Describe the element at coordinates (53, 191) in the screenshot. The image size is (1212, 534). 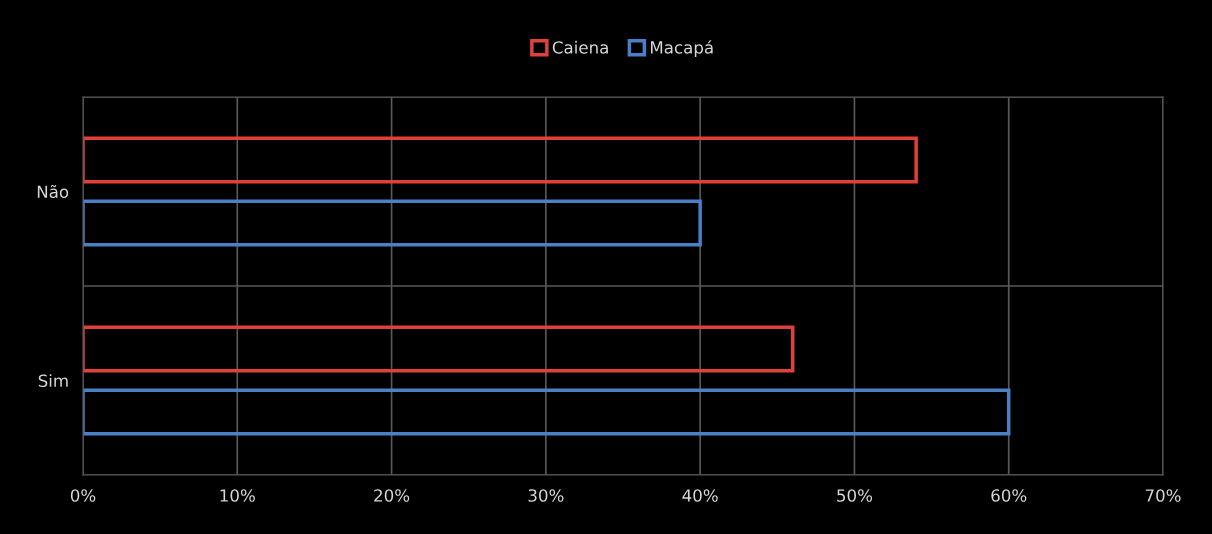
I see `y-tick-label: Não` at that location.